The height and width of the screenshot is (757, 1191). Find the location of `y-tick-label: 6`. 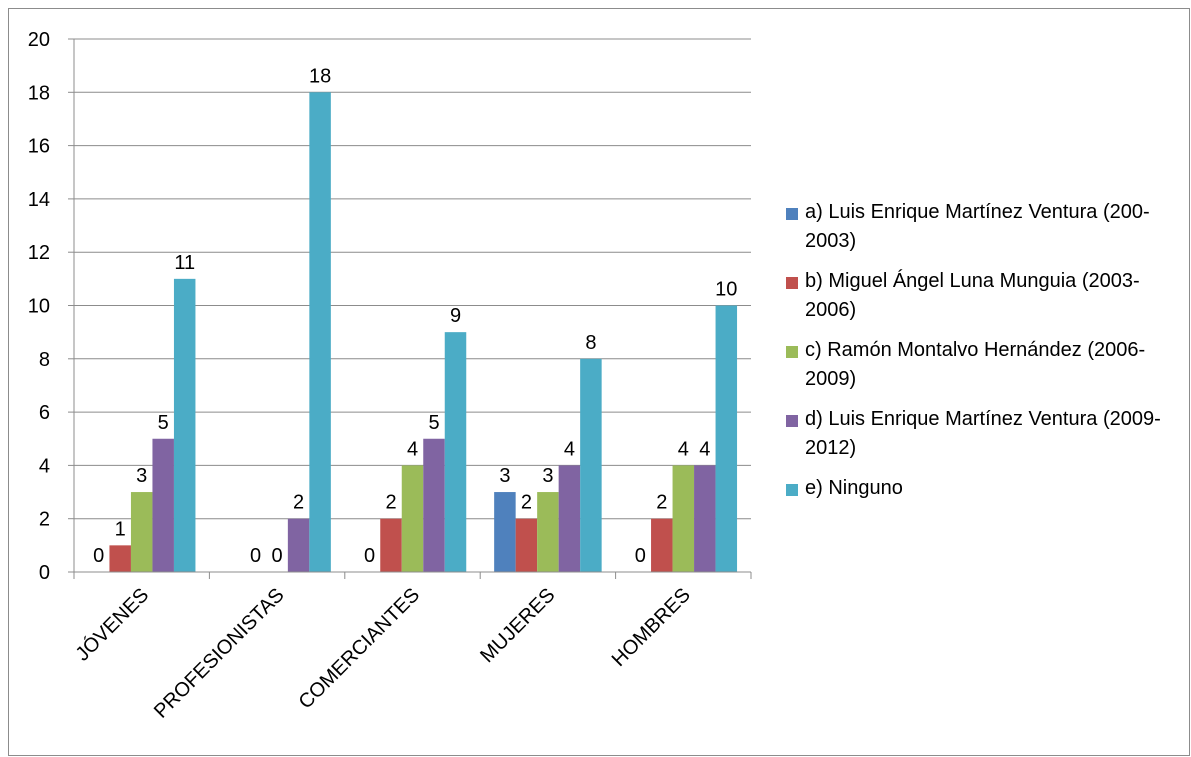

y-tick-label: 6 is located at coordinates (44, 413).